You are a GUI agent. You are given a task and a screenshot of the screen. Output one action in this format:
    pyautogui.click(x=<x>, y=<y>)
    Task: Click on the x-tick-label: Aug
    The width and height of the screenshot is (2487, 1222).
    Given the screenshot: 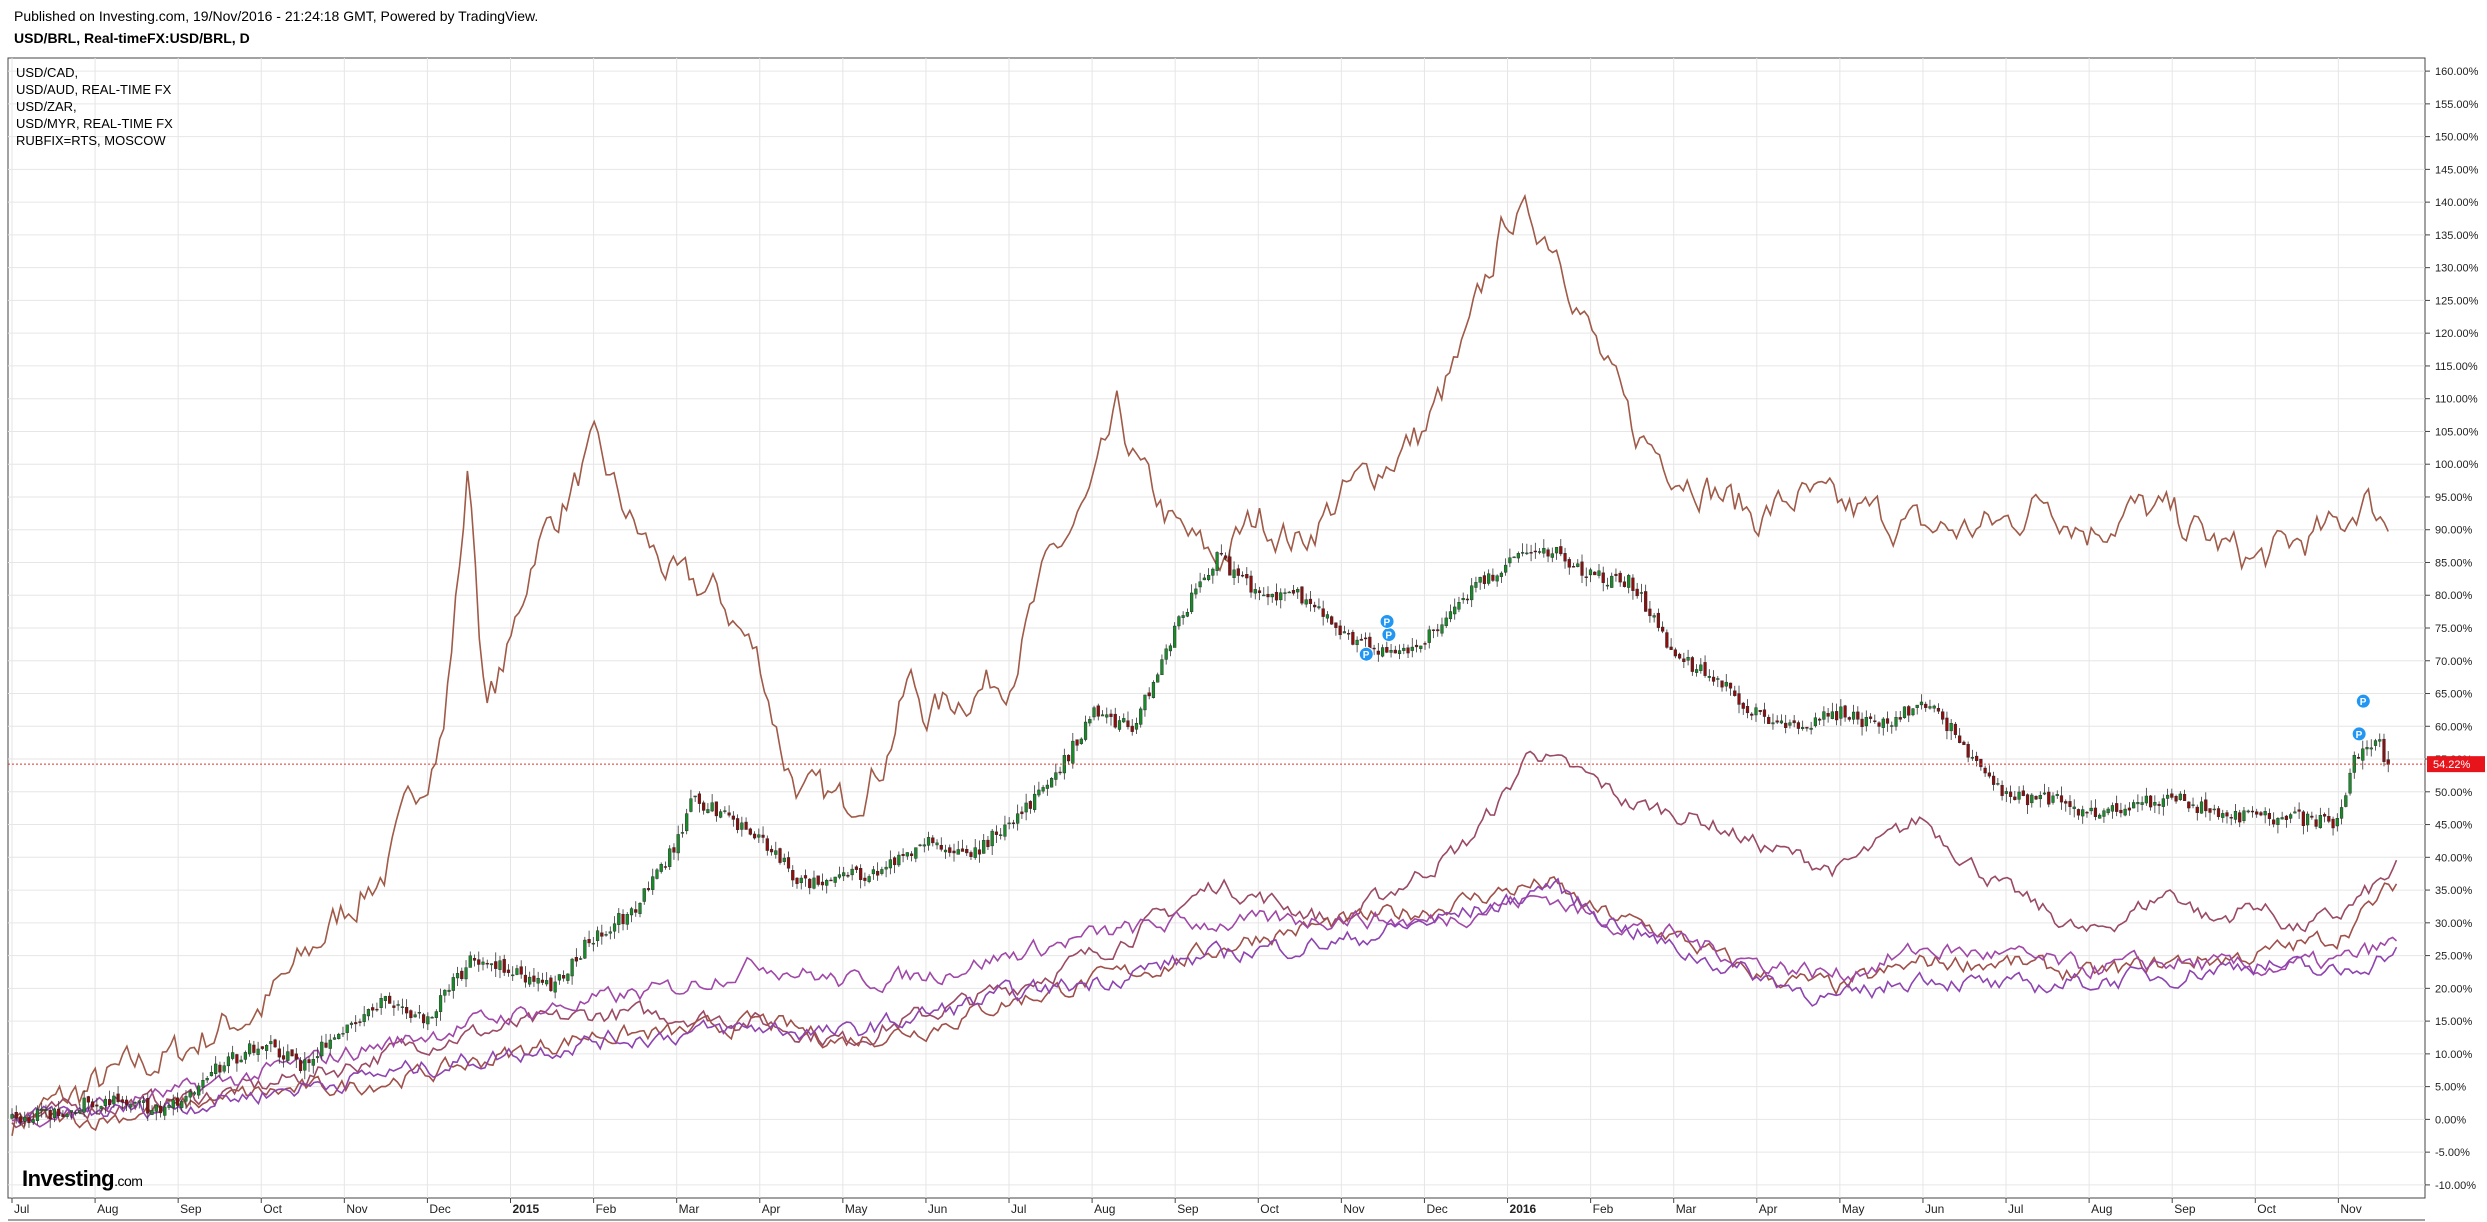 What is the action you would take?
    pyautogui.click(x=107, y=1209)
    